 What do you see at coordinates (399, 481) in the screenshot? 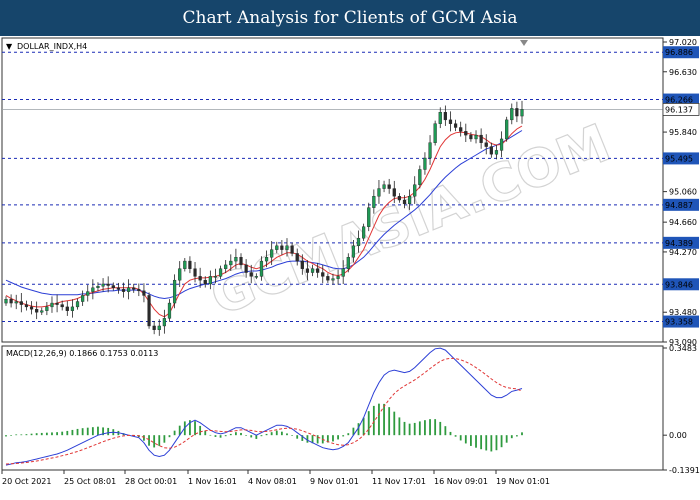
I see `x-tick-label: 11 Nov 17:01` at bounding box center [399, 481].